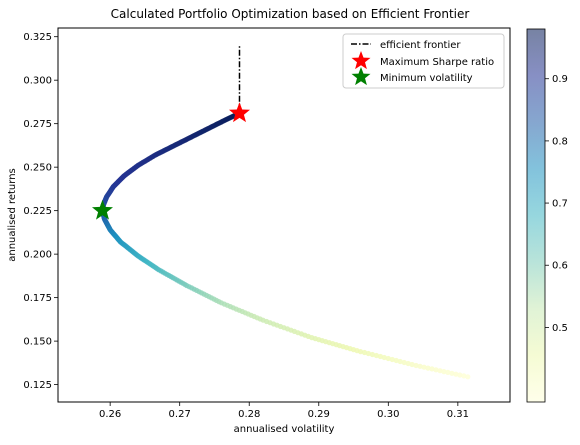 This screenshot has height=445, width=580. Describe the element at coordinates (37, 168) in the screenshot. I see `y-tick-label: 0.250` at that location.